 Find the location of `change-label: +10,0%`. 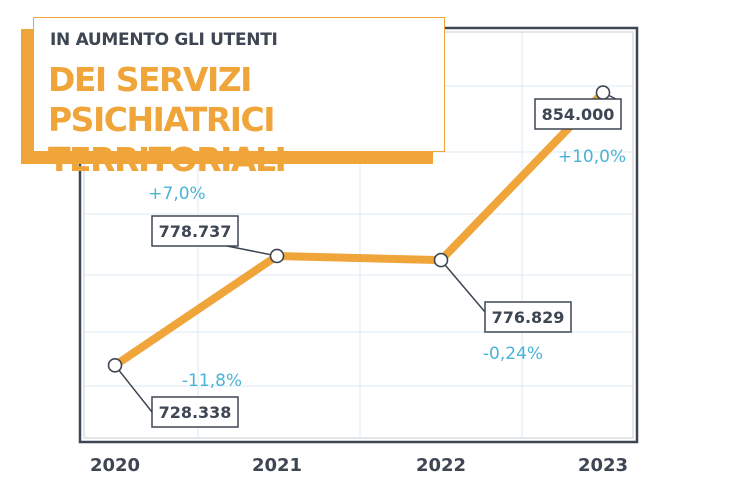

change-label: +10,0% is located at coordinates (592, 157).